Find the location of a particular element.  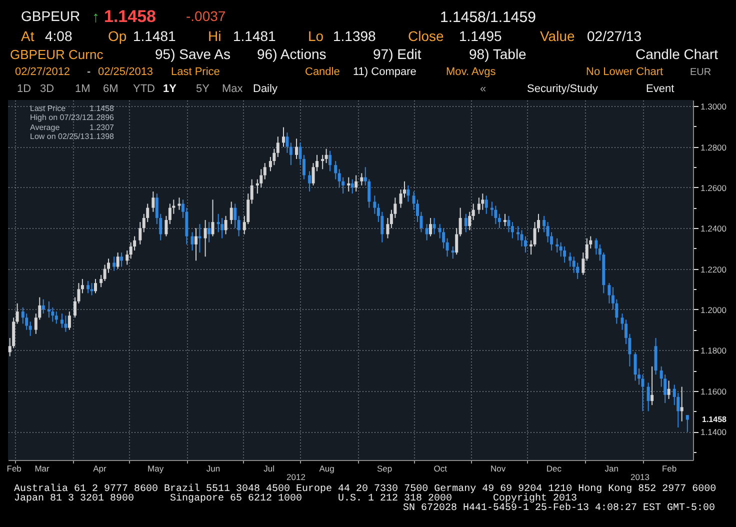

annotation: 1.2307 is located at coordinates (102, 127).